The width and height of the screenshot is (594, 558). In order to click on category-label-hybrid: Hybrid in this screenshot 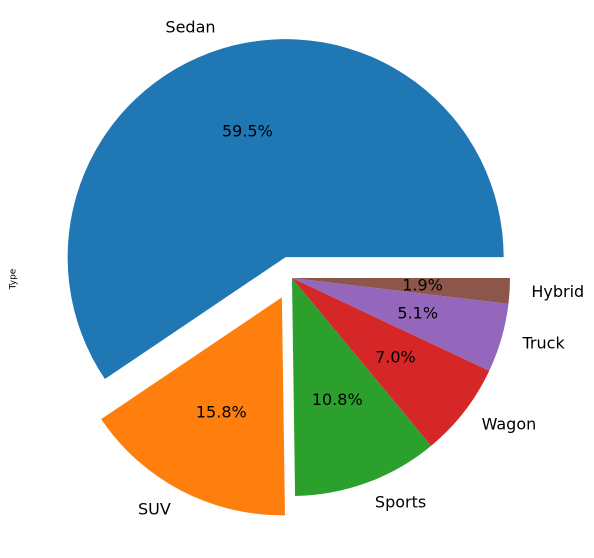, I will do `click(557, 291)`.